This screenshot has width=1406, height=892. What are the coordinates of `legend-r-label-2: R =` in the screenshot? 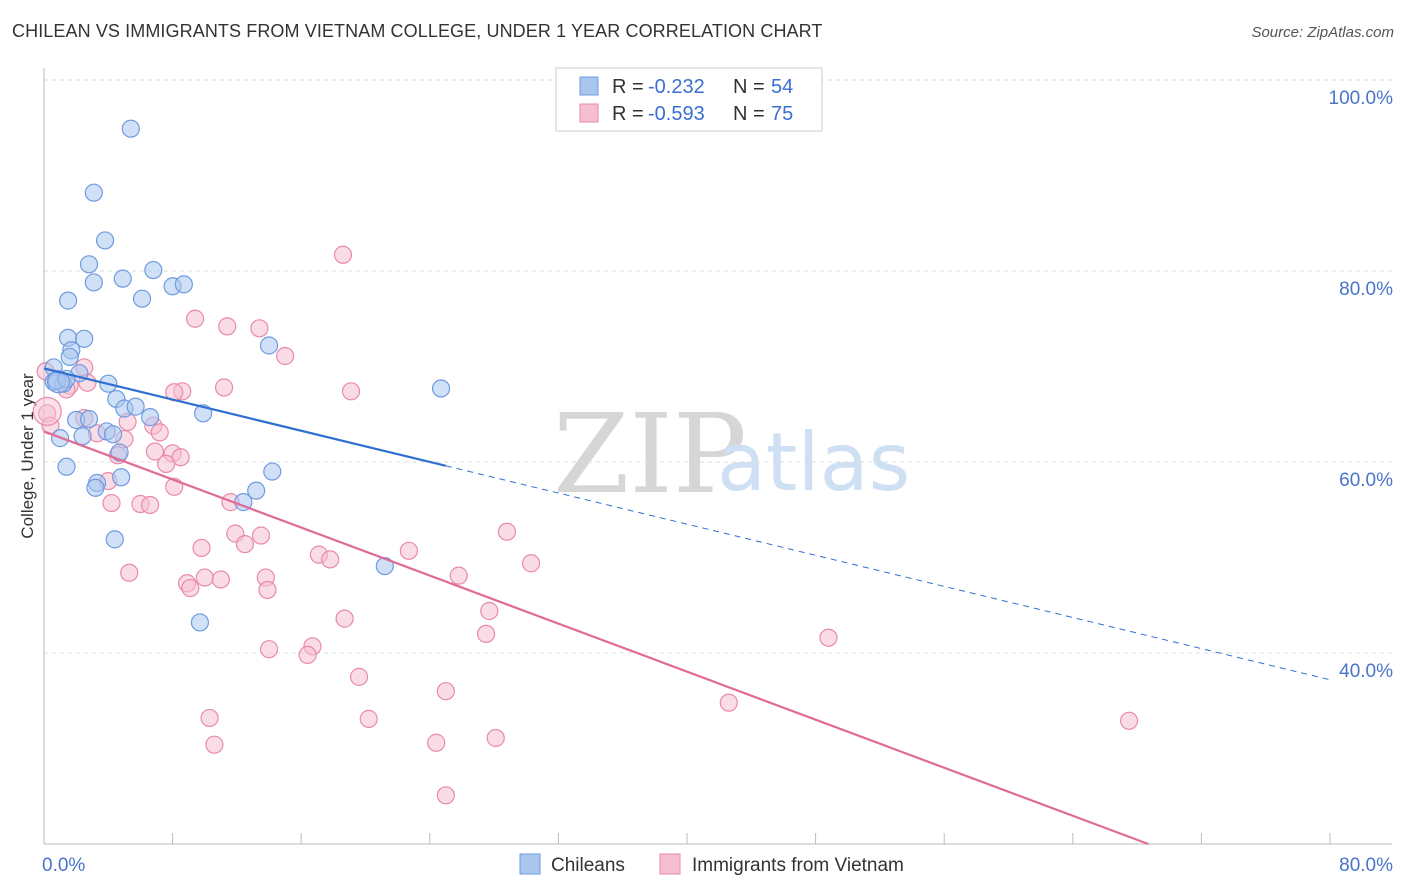 It's located at (628, 114).